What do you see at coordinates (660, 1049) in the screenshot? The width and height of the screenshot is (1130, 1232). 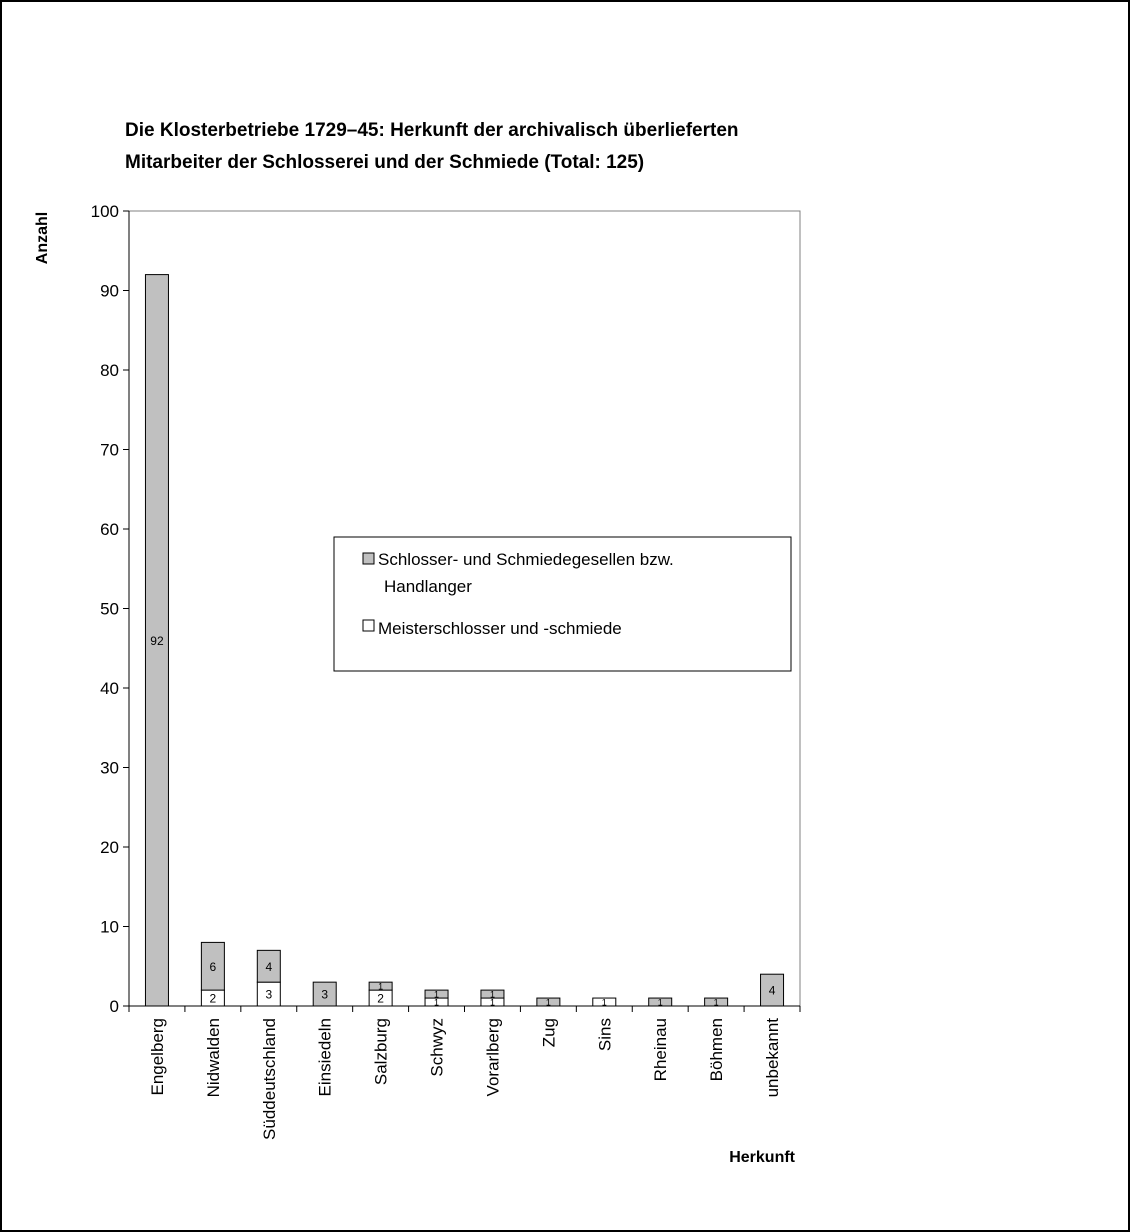 I see `x-tick-label: Rheinau` at bounding box center [660, 1049].